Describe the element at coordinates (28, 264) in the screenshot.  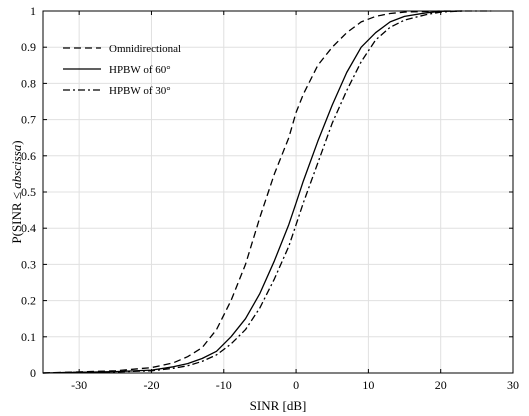
I see `y-tick-label: 0.3` at that location.